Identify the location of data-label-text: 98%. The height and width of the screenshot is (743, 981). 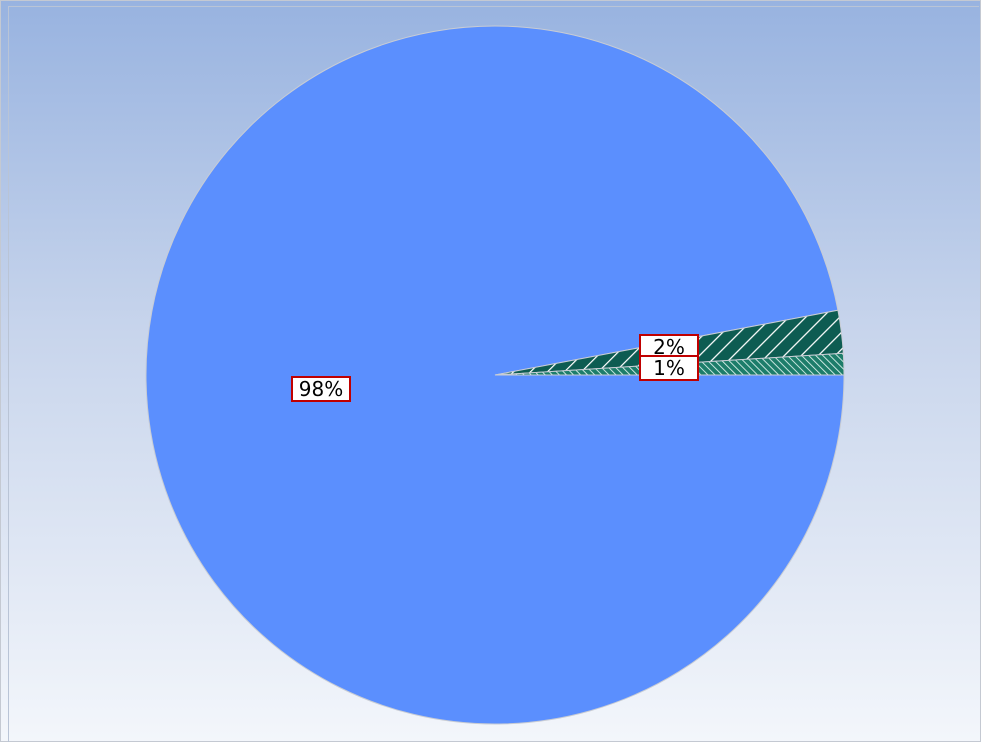
(321, 389).